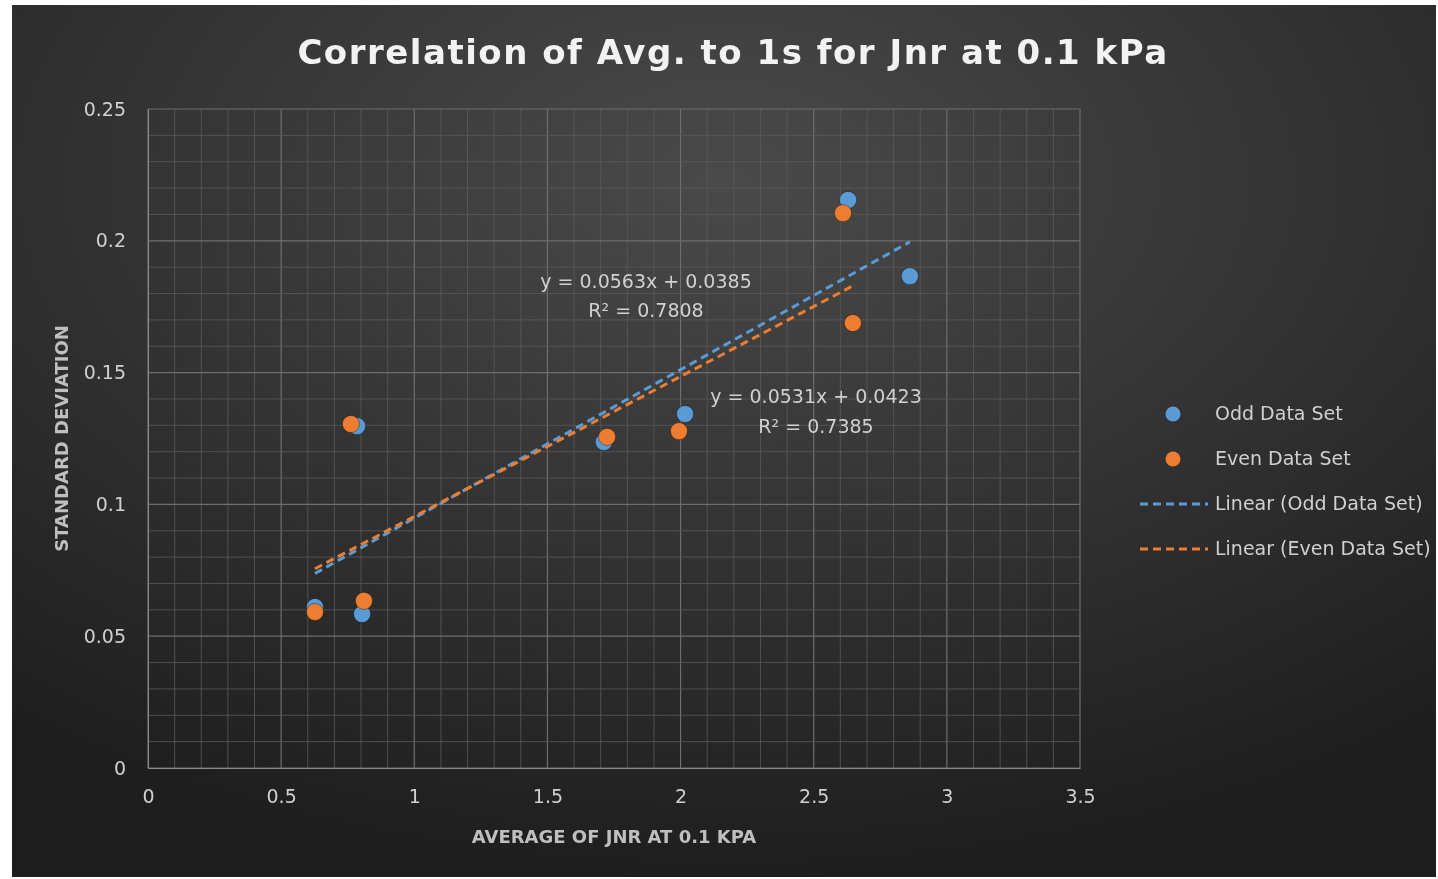  Describe the element at coordinates (614, 836) in the screenshot. I see `x-axis-title: AVERAGE OF JNR AT 0.1 KPA` at that location.